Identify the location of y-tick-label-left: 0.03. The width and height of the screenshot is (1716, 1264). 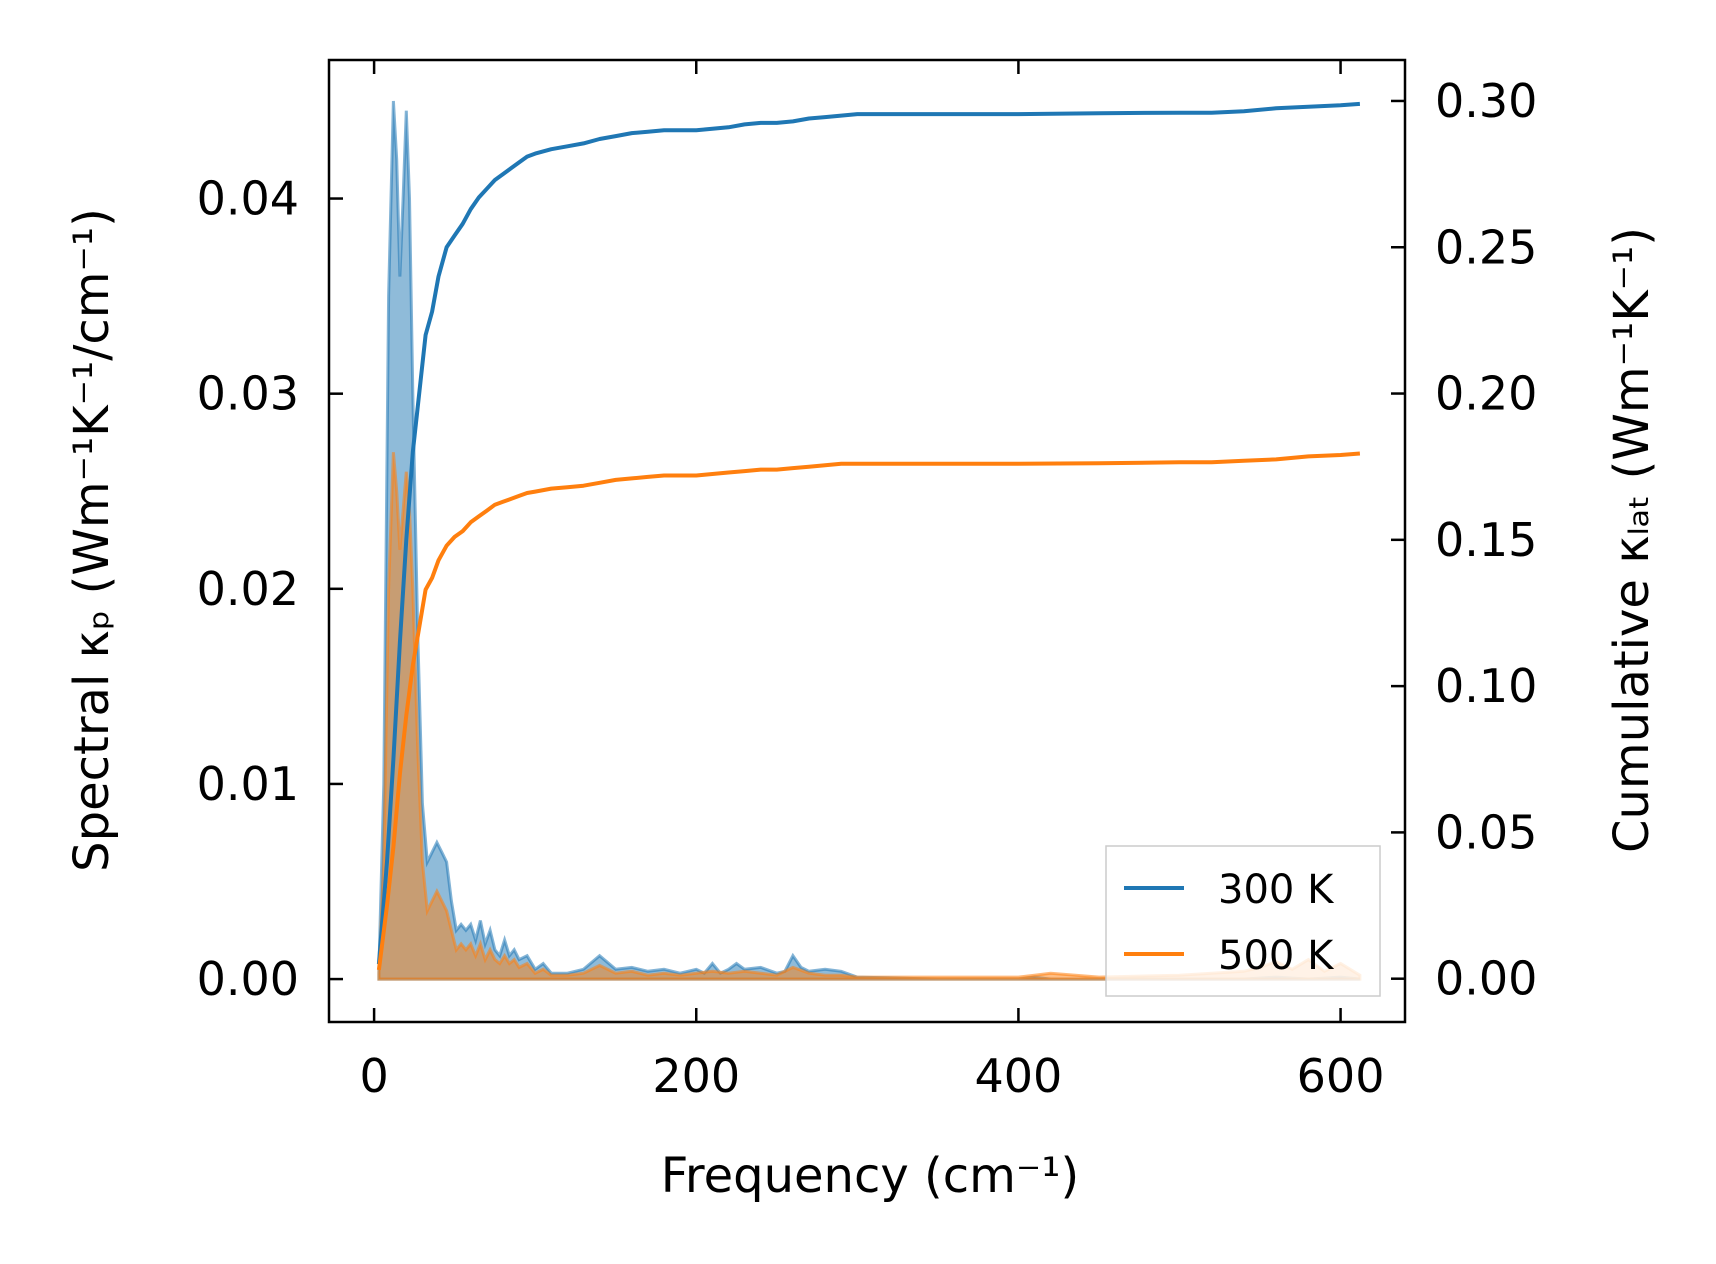
(248, 394).